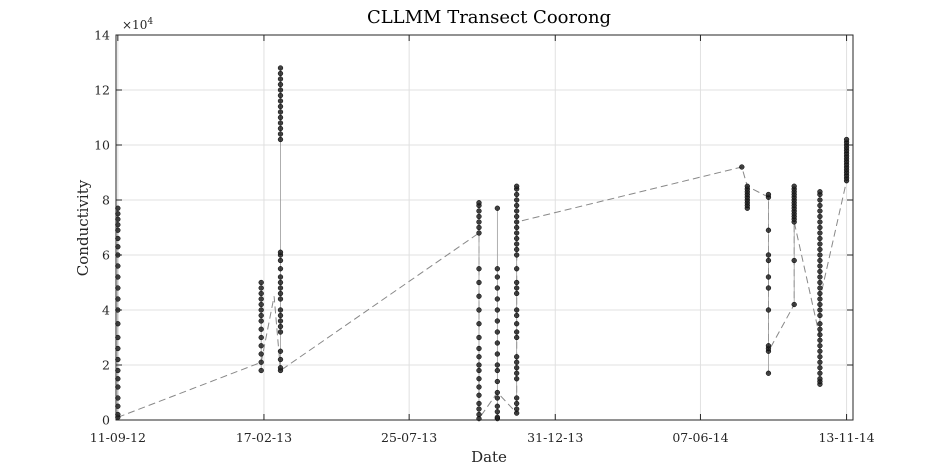 The width and height of the screenshot is (945, 472). Describe the element at coordinates (102, 35) in the screenshot. I see `y-tick-label: 14` at that location.